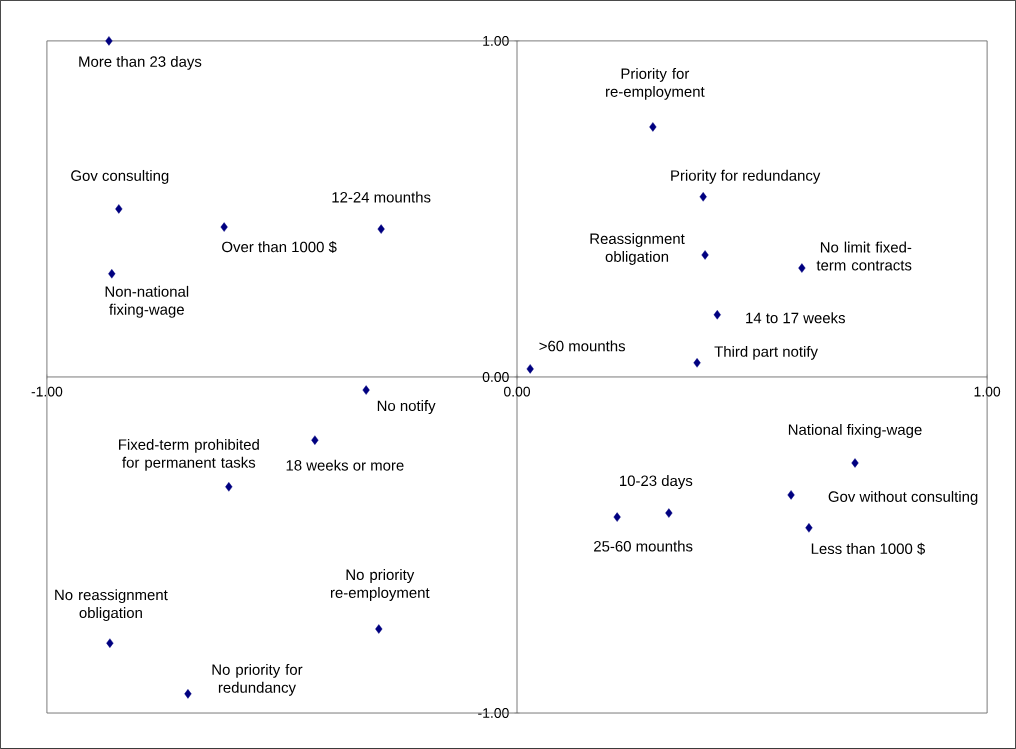 This screenshot has width=1016, height=749. Describe the element at coordinates (766, 352) in the screenshot. I see `annotation: Third part notify` at that location.